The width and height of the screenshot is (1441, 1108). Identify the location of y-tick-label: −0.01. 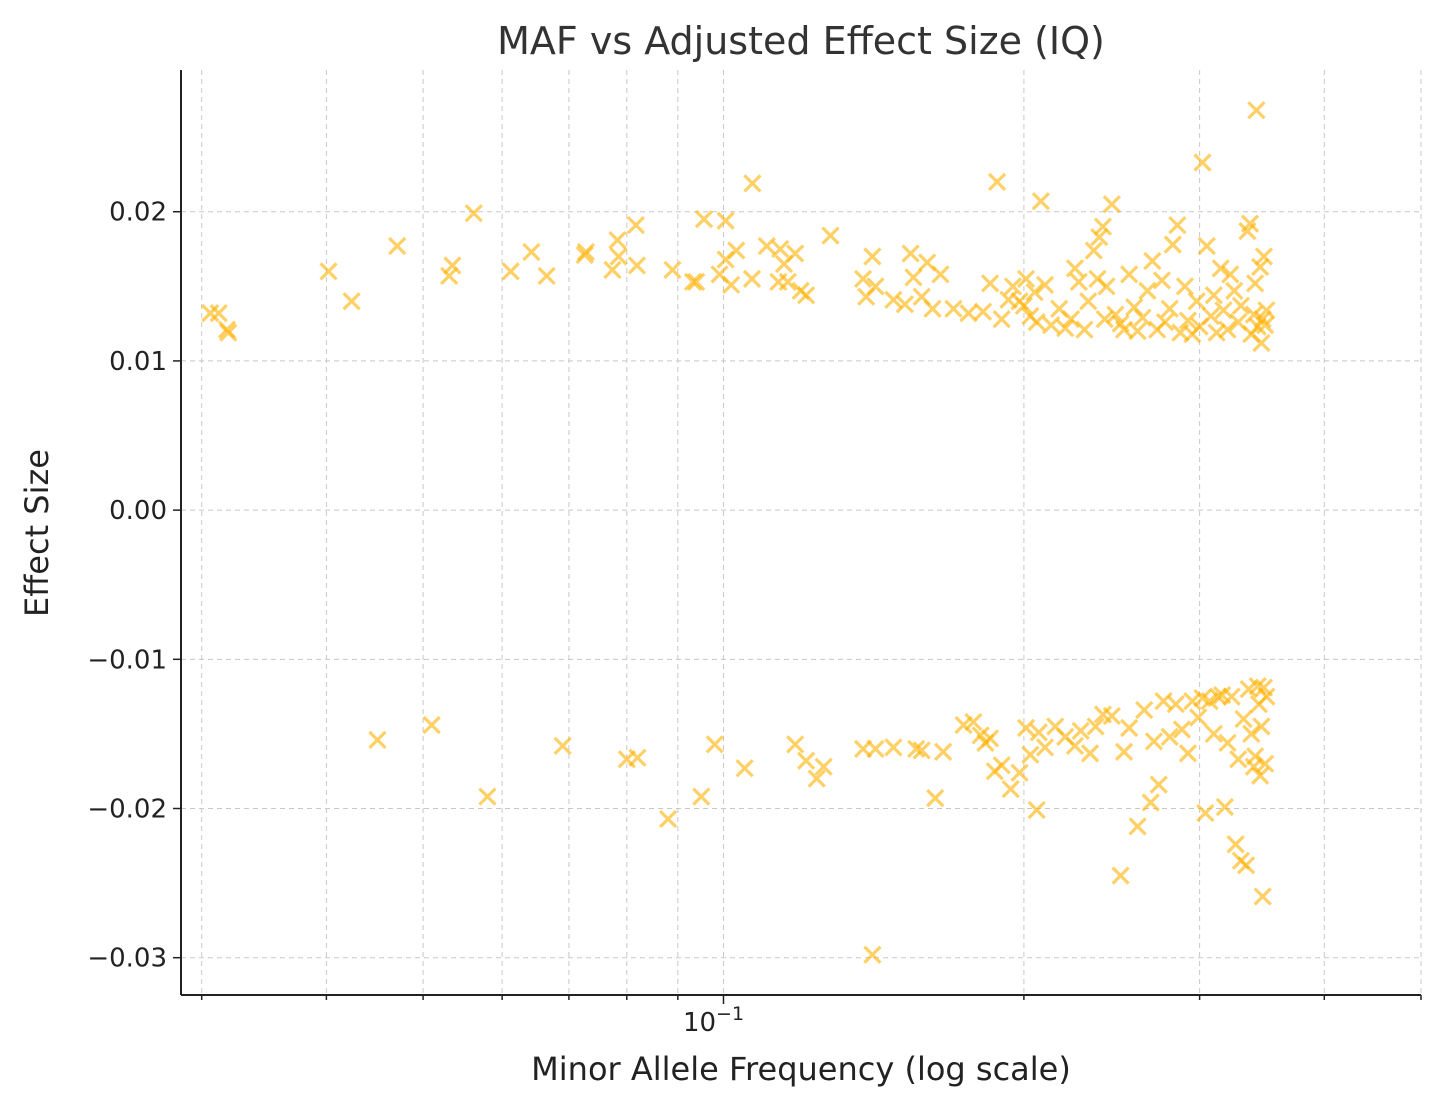
(127, 660).